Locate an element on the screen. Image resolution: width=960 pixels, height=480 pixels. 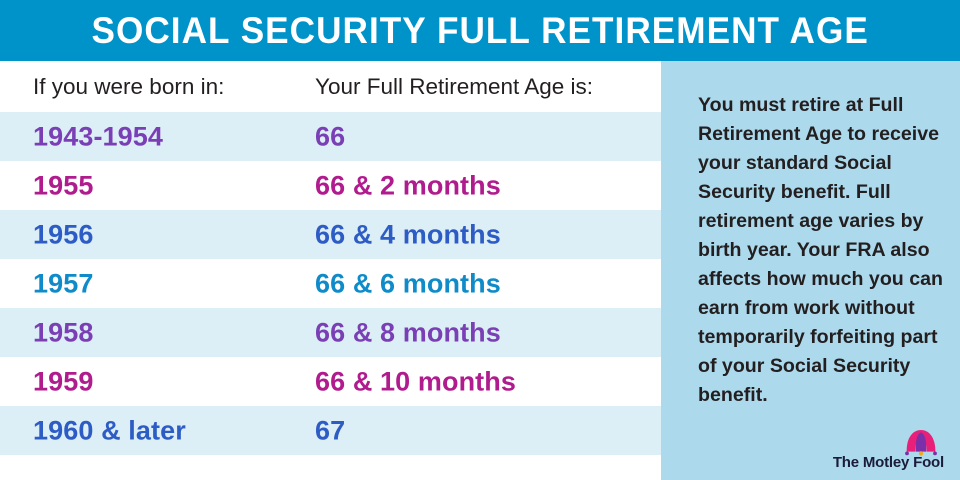
table-row: 1943-1954 66 is located at coordinates (330, 136).